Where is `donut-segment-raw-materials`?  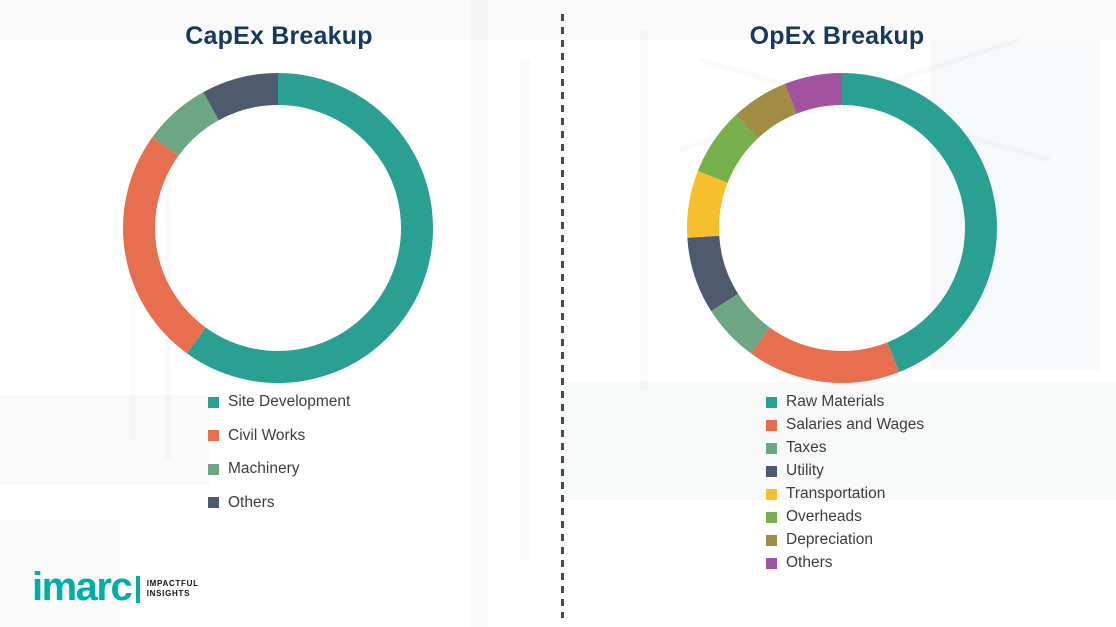 donut-segment-raw-materials is located at coordinates (919, 223).